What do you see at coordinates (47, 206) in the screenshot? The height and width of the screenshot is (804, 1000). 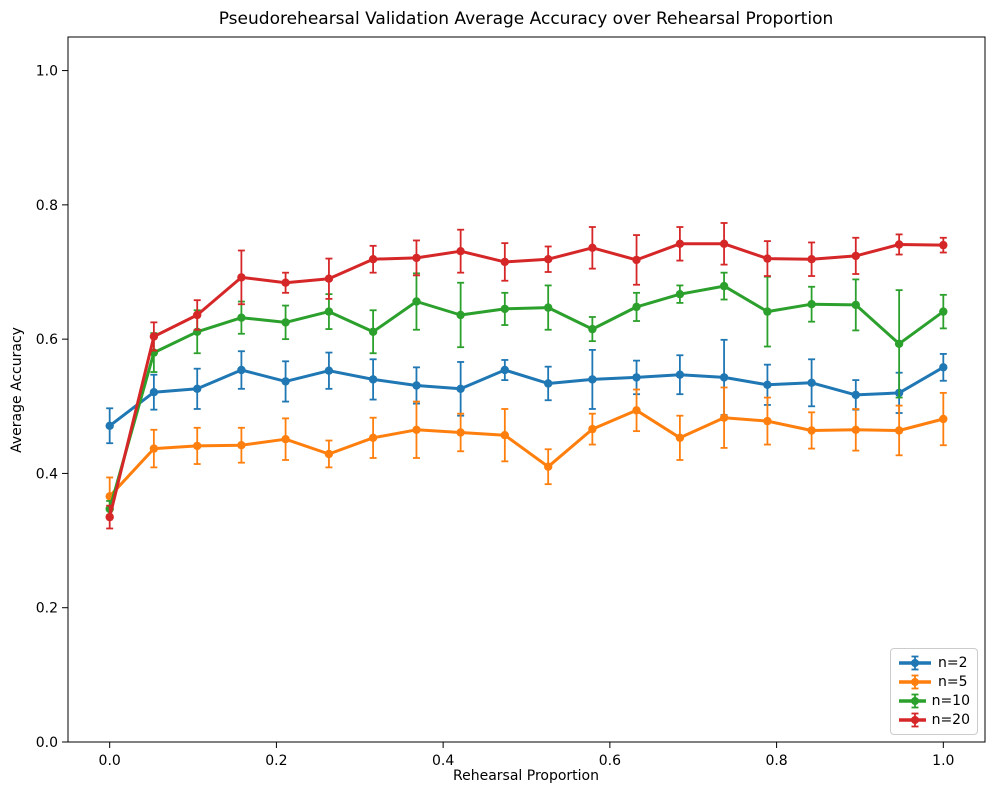 I see `y-tick-label: 0.8` at bounding box center [47, 206].